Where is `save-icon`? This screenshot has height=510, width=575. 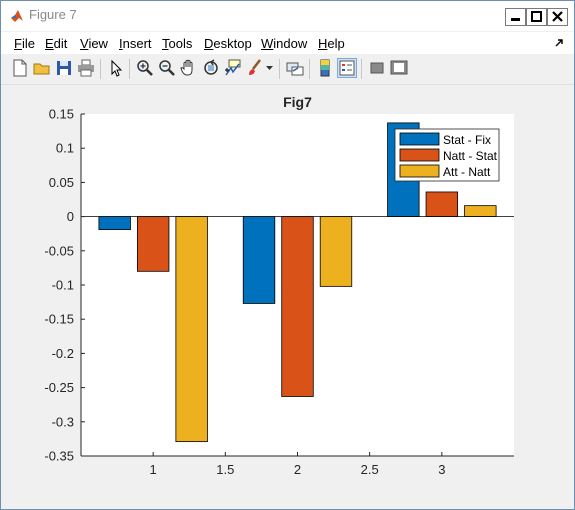
save-icon is located at coordinates (64, 68).